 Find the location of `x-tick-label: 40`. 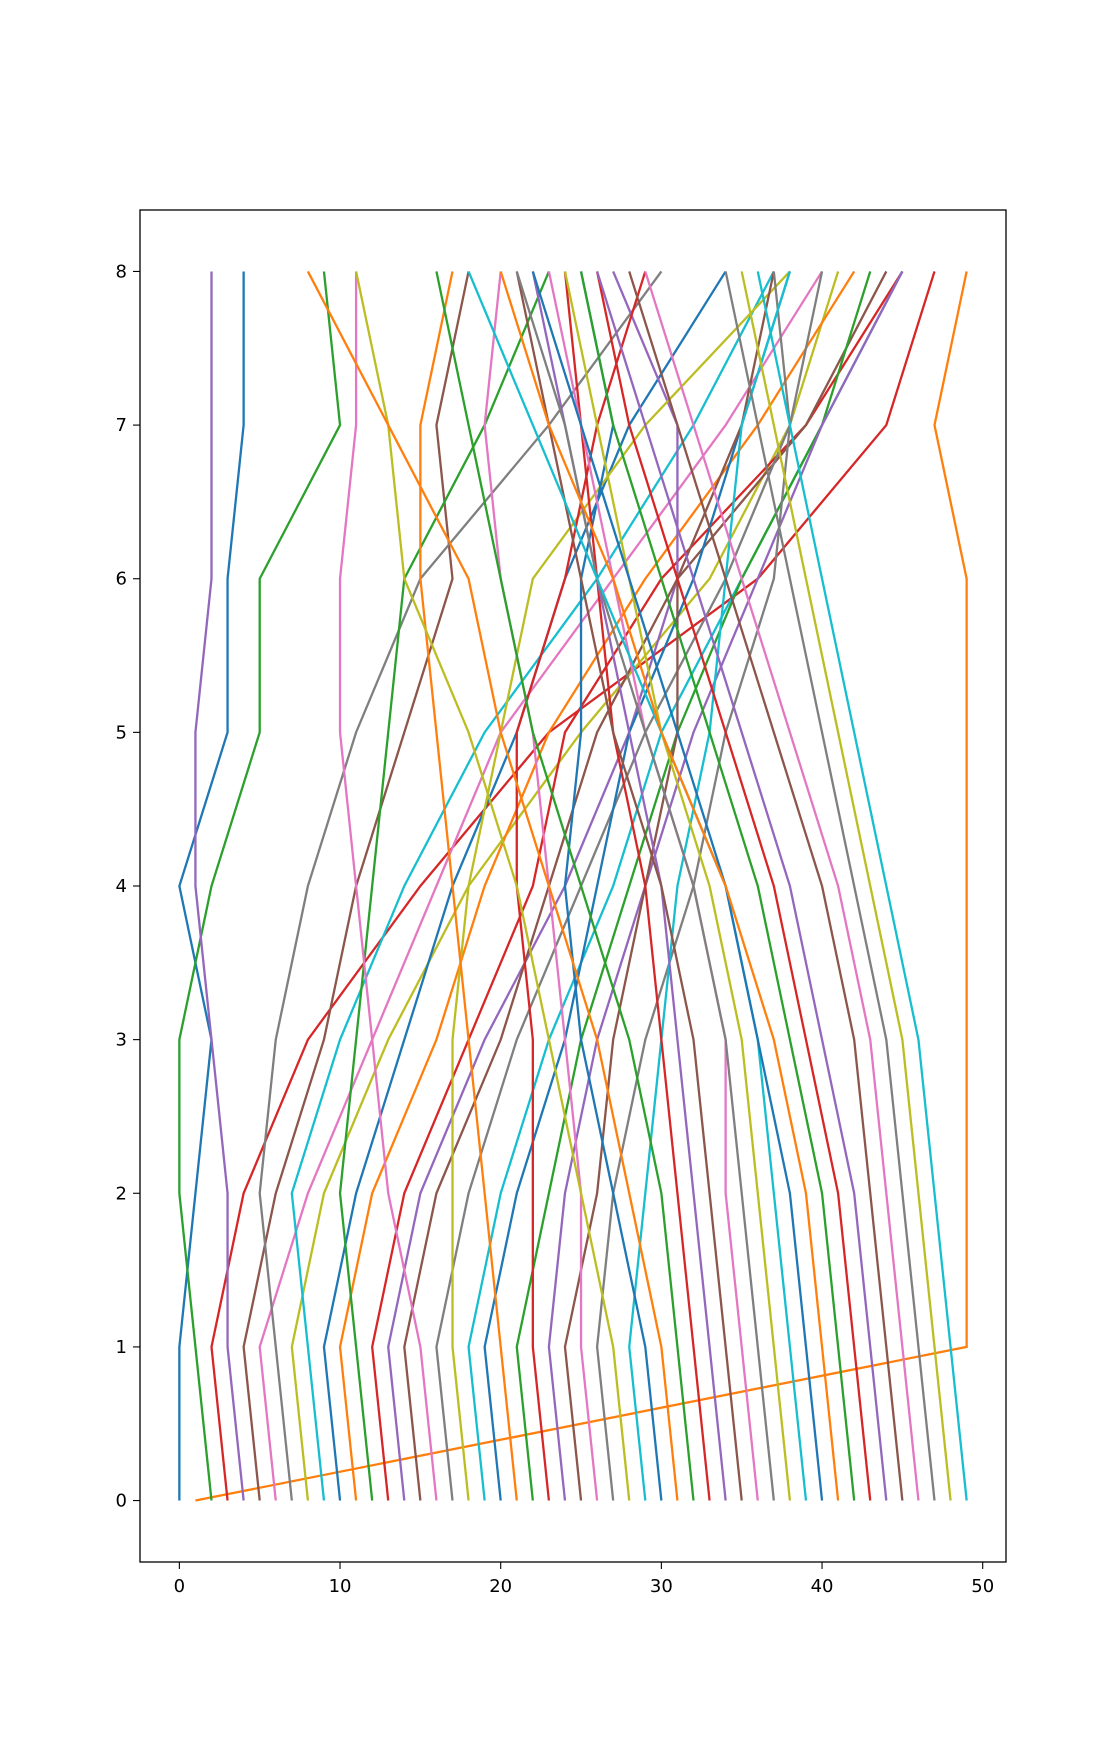

x-tick-label: 40 is located at coordinates (822, 1586).